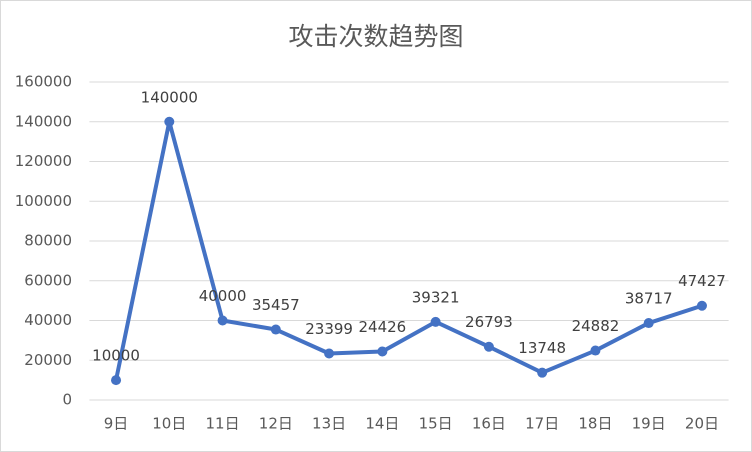 Image resolution: width=752 pixels, height=452 pixels. Describe the element at coordinates (48, 280) in the screenshot. I see `y-tick-label: 60000` at that location.